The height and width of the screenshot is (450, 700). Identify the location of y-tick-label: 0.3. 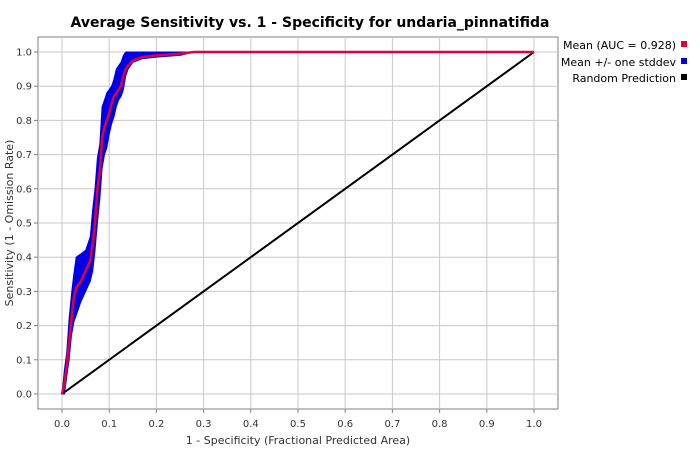
(24, 292).